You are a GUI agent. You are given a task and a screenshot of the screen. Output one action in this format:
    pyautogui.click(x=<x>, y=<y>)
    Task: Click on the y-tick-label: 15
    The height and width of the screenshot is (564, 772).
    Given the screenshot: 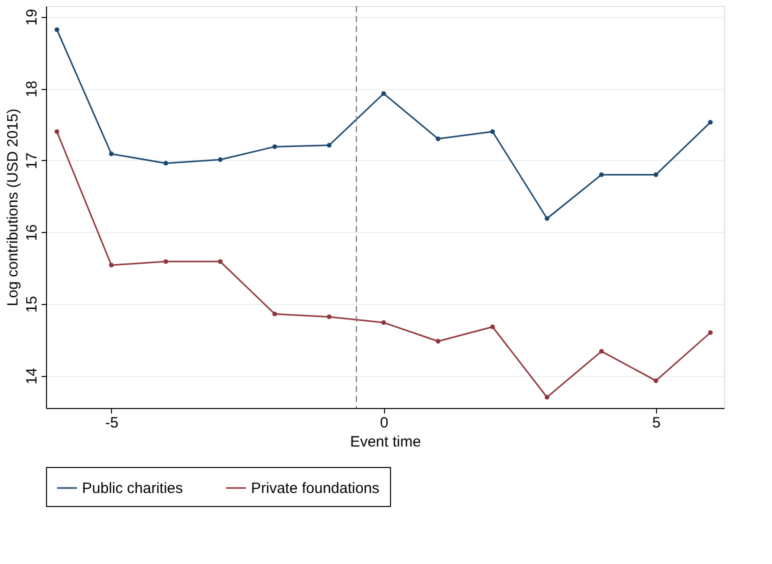 What is the action you would take?
    pyautogui.click(x=32, y=304)
    